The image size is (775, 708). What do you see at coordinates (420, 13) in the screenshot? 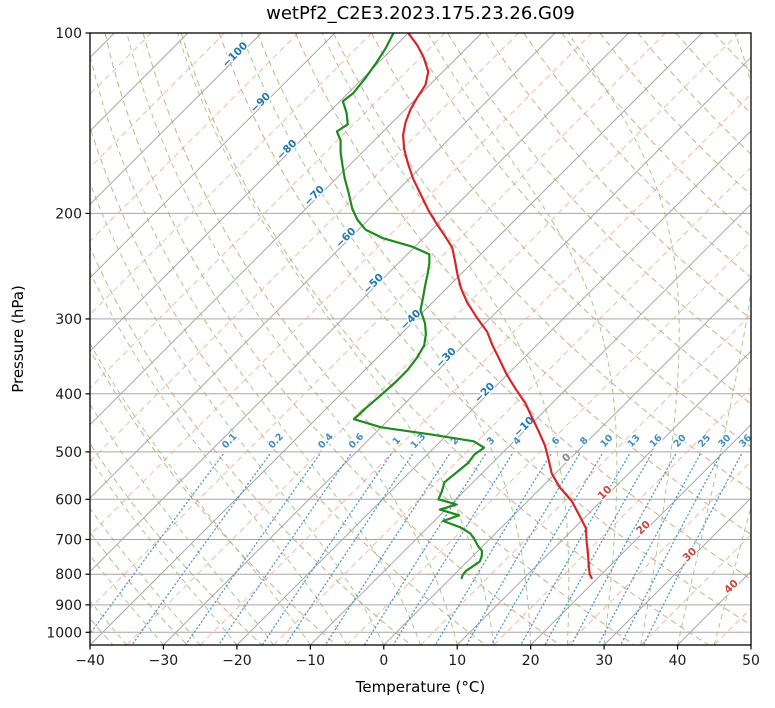
I see `plot-title: wetPf2_C2E3.2023.175.23.26.G09` at bounding box center [420, 13].